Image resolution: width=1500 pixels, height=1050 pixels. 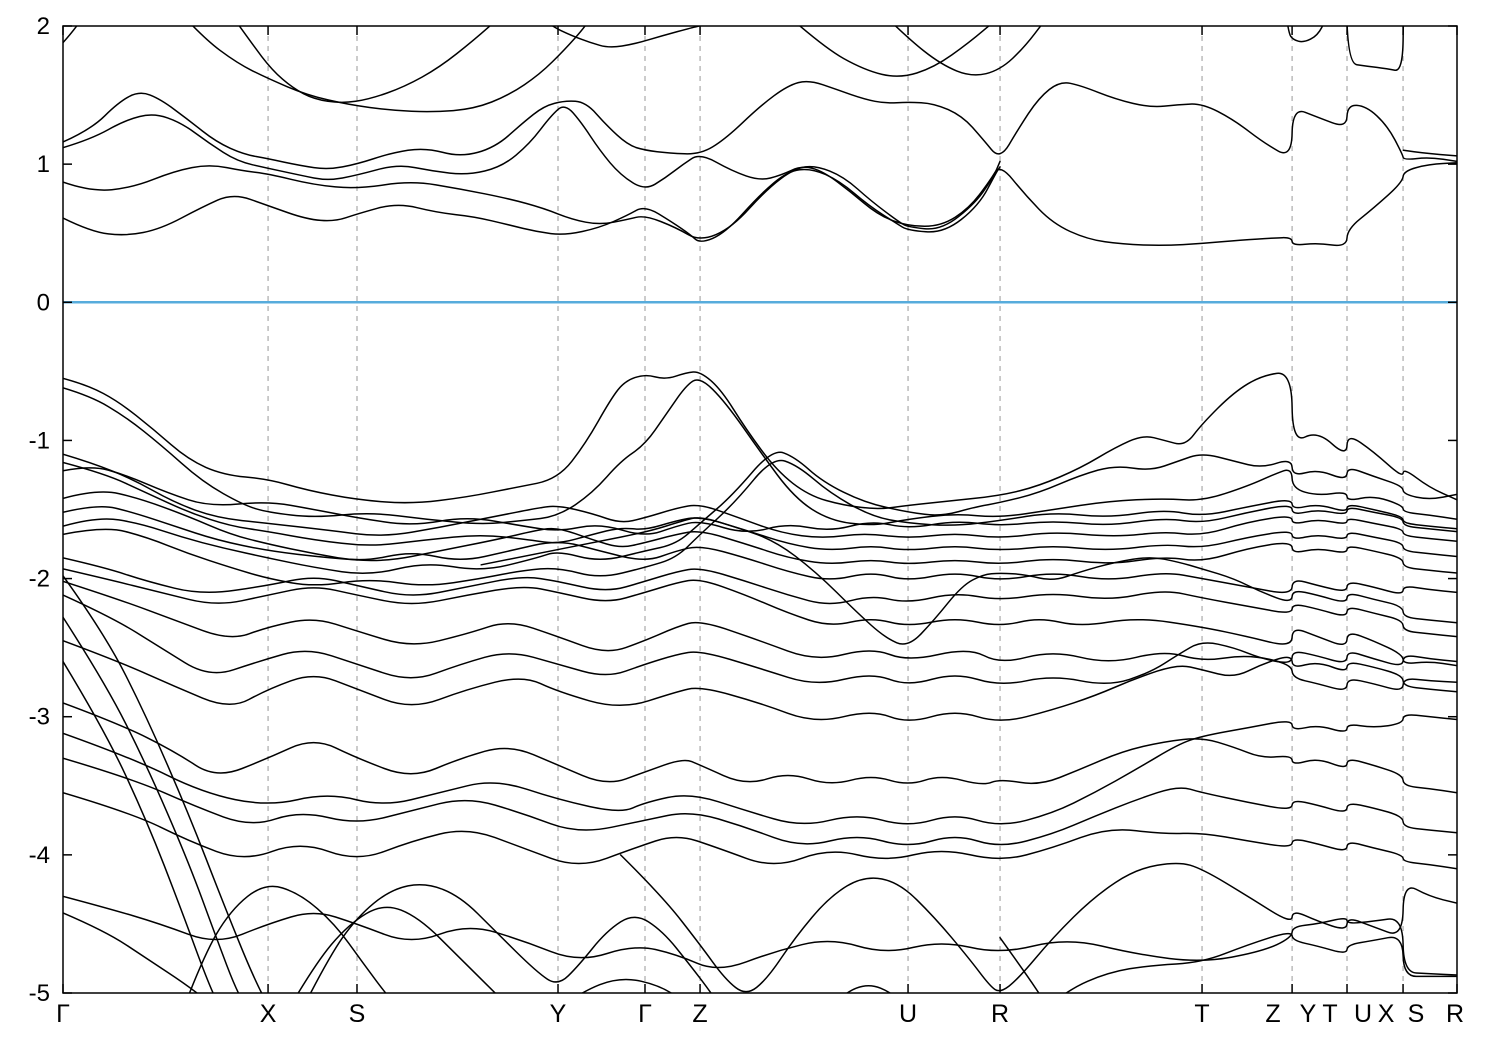 What do you see at coordinates (43, 164) in the screenshot?
I see `y-tick-label: 1` at bounding box center [43, 164].